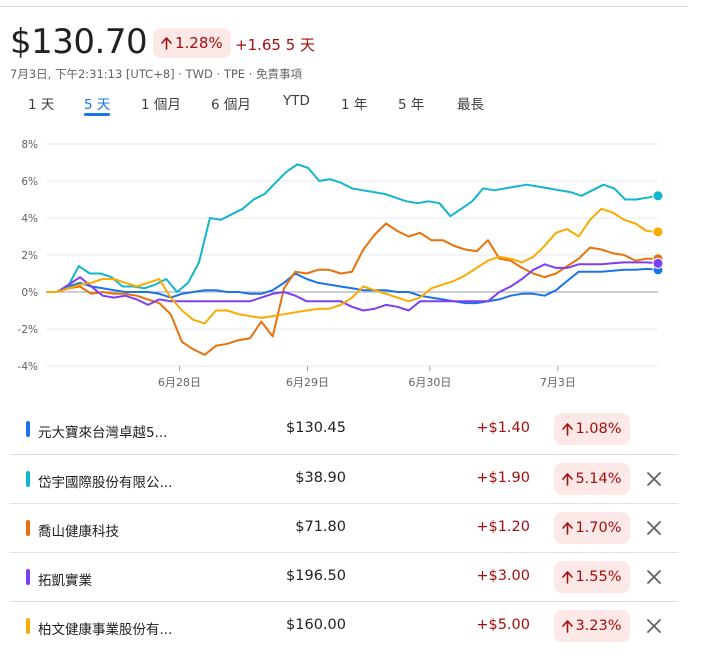 The height and width of the screenshot is (658, 701). I want to click on stock-change-percent-badge: 1.08%, so click(592, 429).